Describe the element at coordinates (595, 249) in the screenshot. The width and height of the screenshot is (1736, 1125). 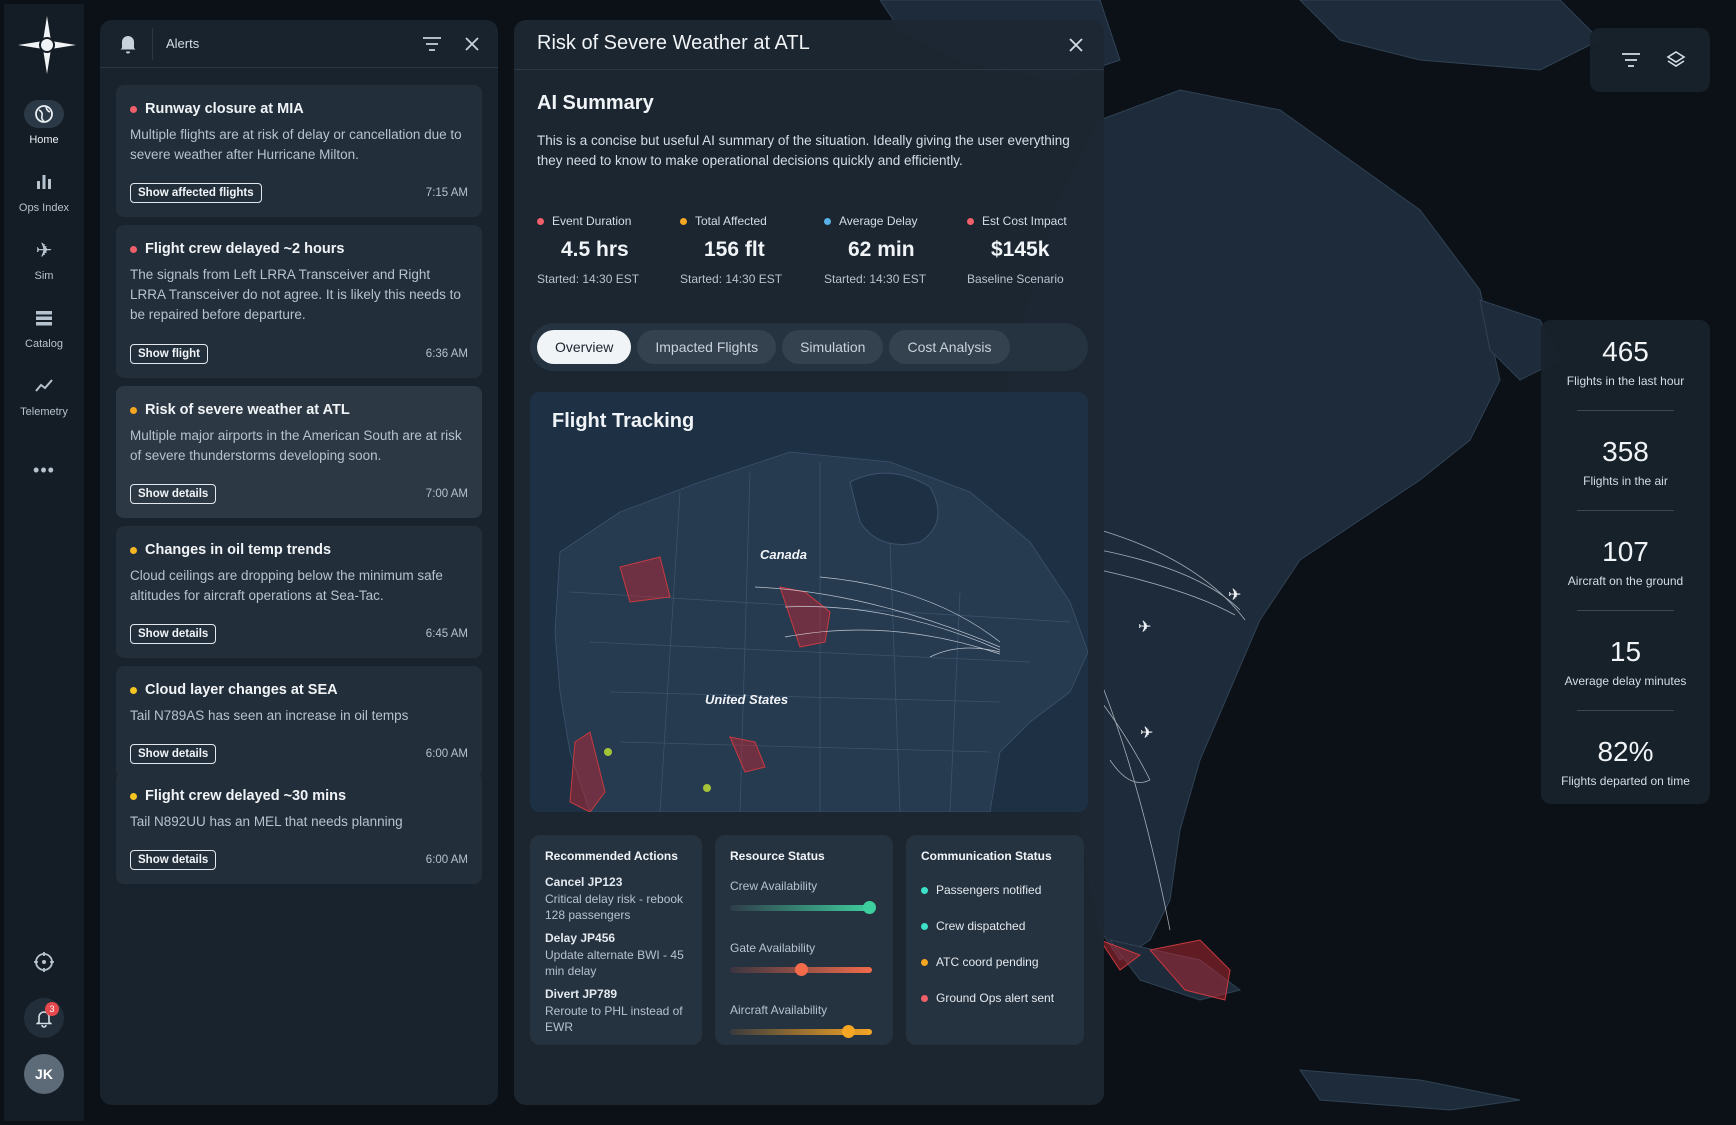
I see `kpi-value: 4.5 hrs` at that location.